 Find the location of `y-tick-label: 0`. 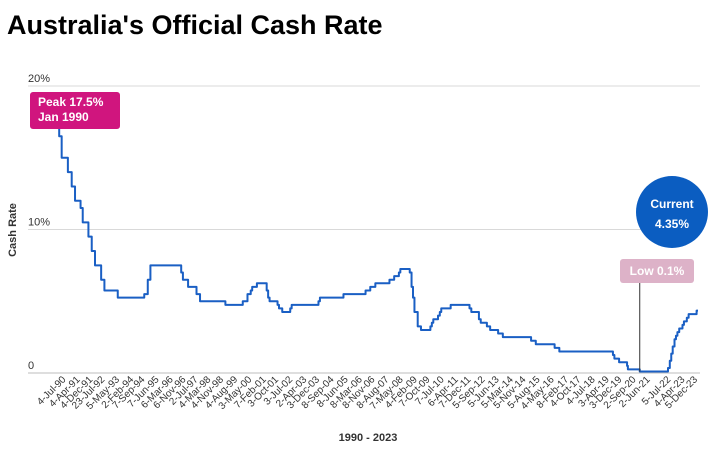

y-tick-label: 0 is located at coordinates (31, 366).